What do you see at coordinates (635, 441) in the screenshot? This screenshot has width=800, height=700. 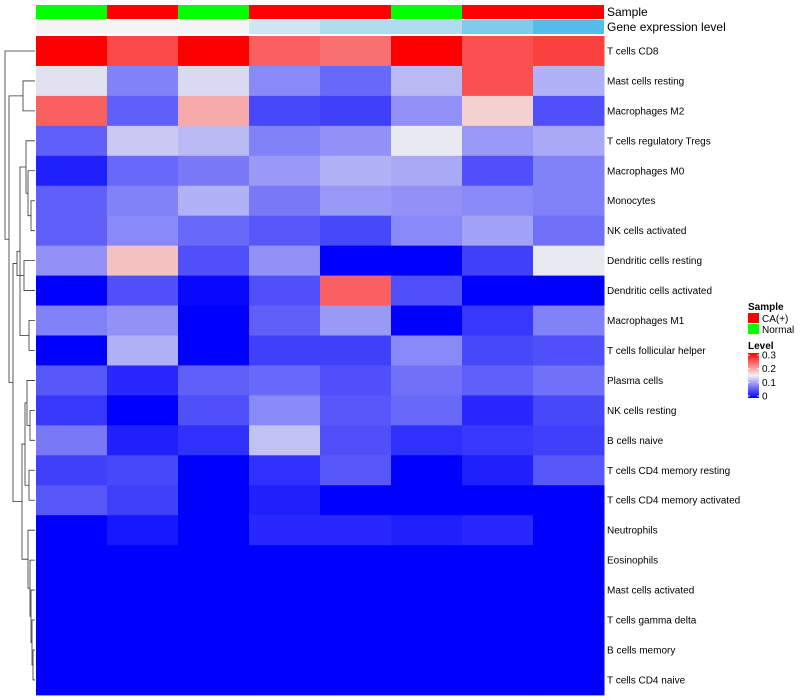 I see `row-label: B cells naive` at bounding box center [635, 441].